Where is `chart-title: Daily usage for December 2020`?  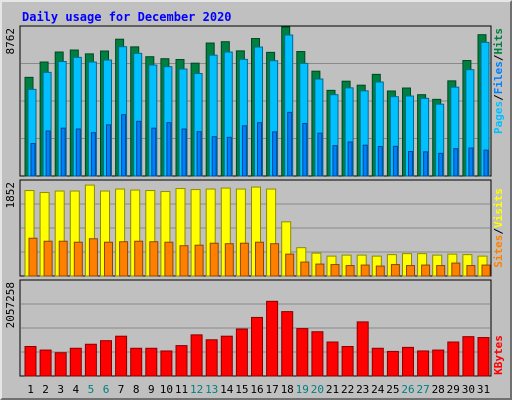 chart-title: Daily usage for December 2020 is located at coordinates (127, 17).